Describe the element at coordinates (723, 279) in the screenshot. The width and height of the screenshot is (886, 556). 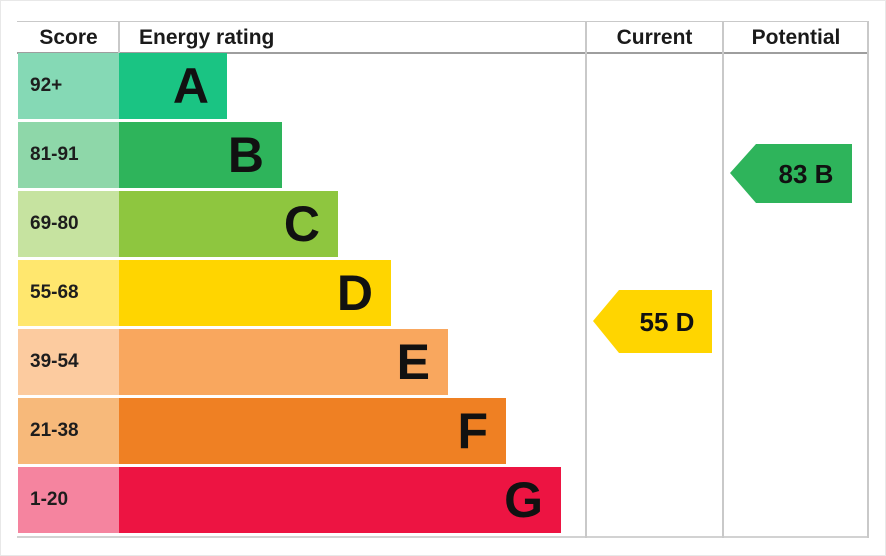
I see `current-potential-divider` at that location.